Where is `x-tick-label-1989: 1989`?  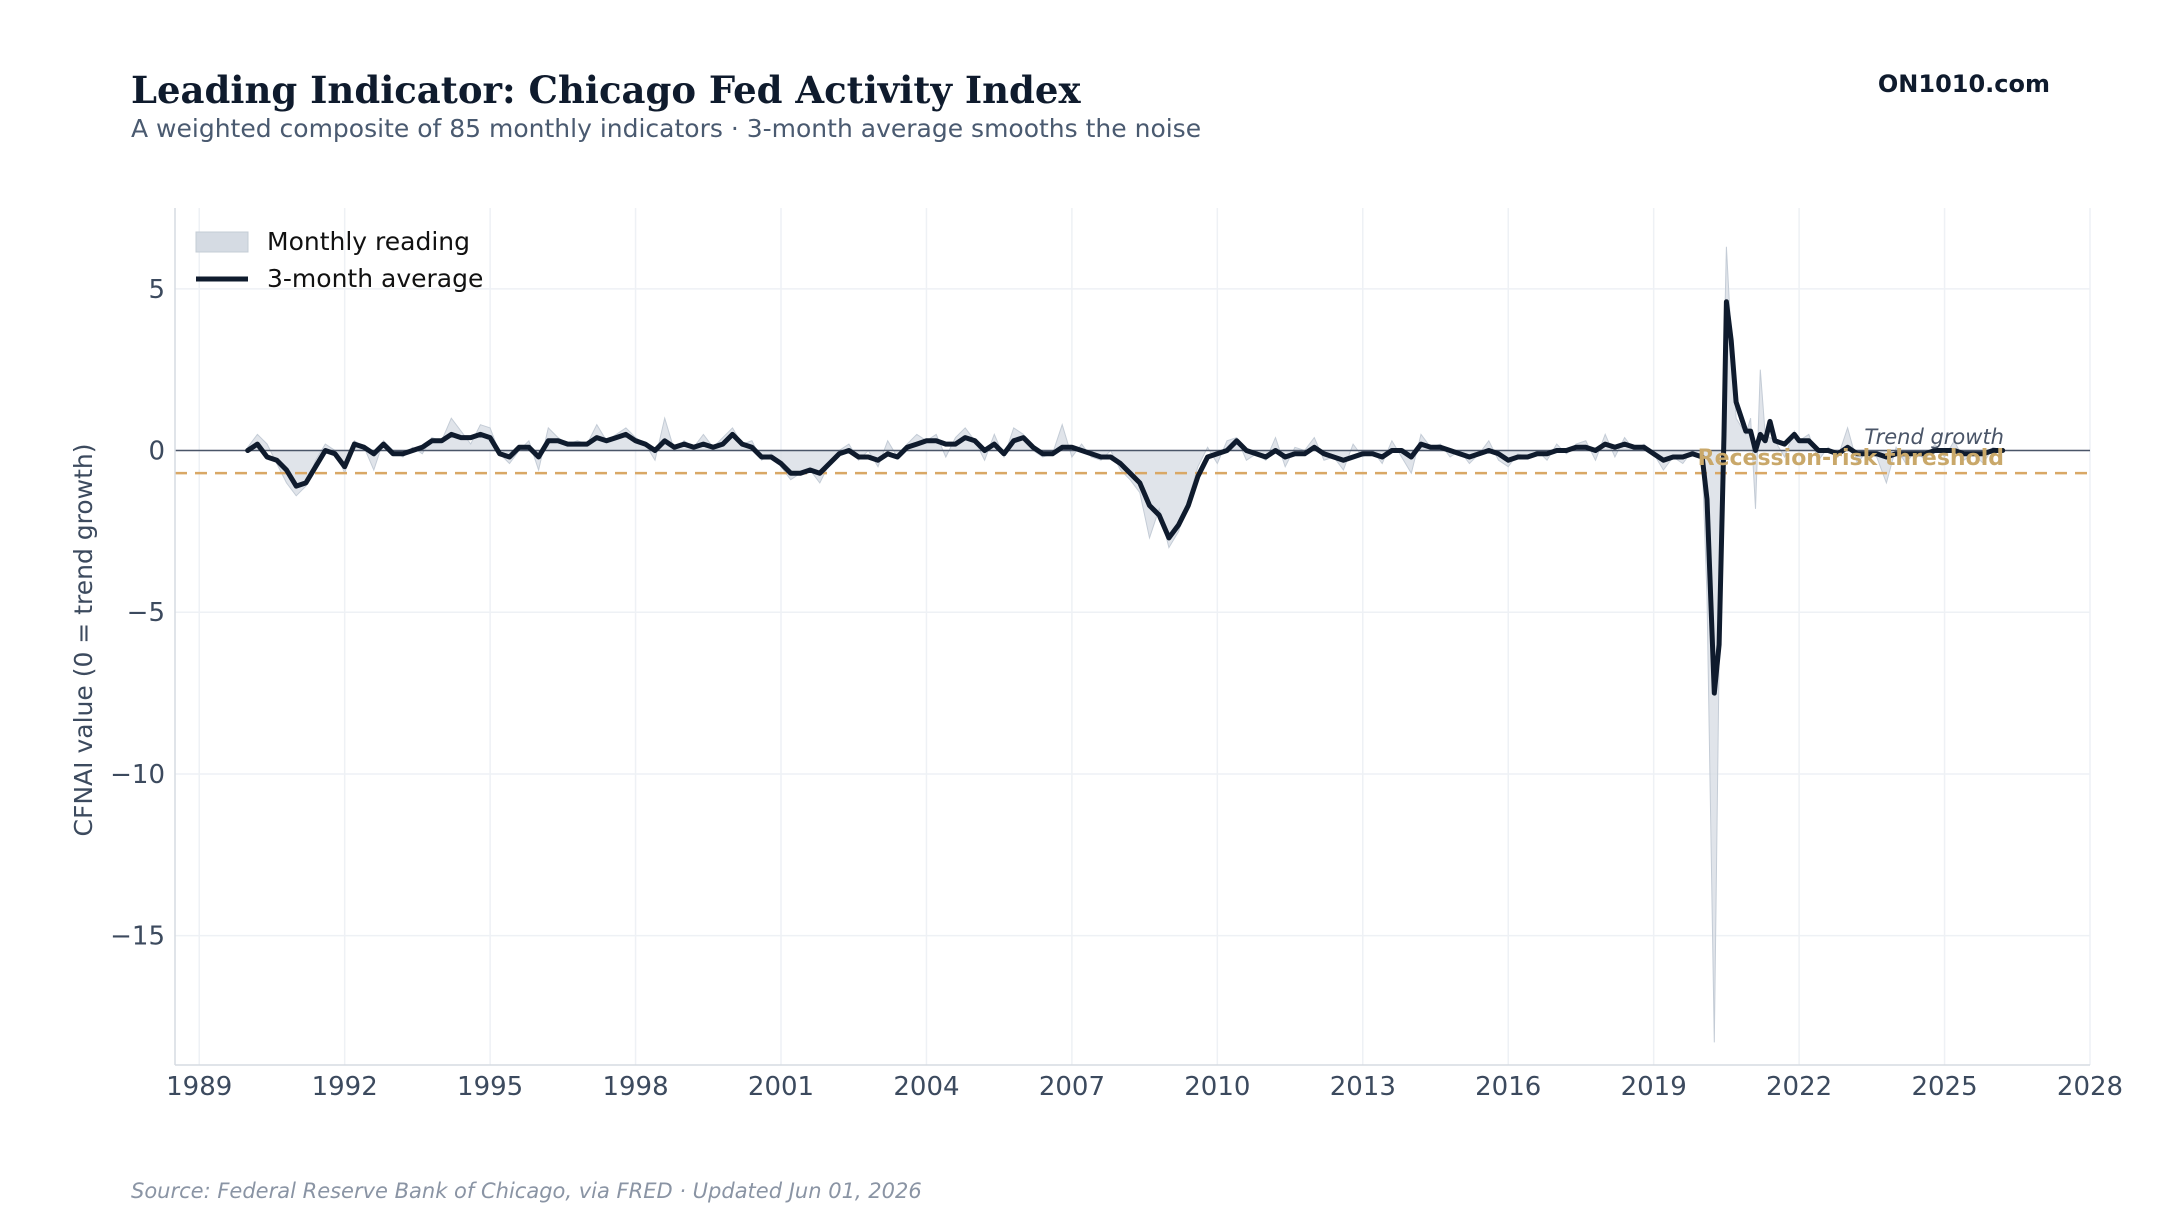 x-tick-label-1989: 1989 is located at coordinates (199, 1087).